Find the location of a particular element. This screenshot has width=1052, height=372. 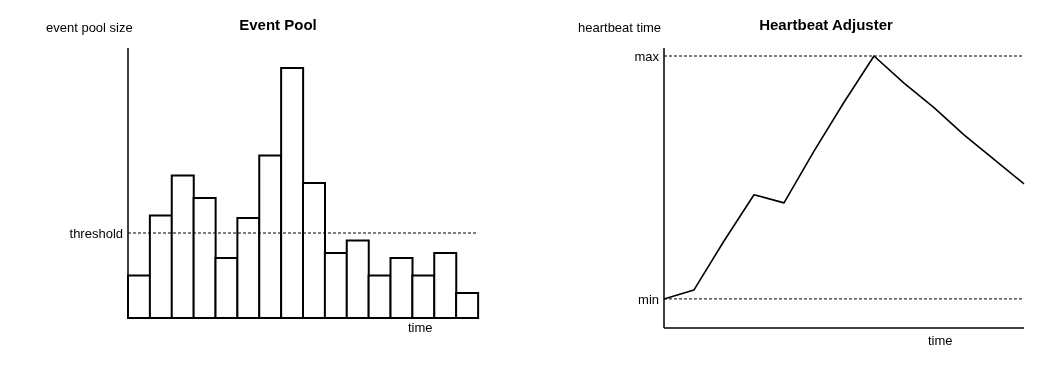

ref-line-label: min is located at coordinates (648, 299).